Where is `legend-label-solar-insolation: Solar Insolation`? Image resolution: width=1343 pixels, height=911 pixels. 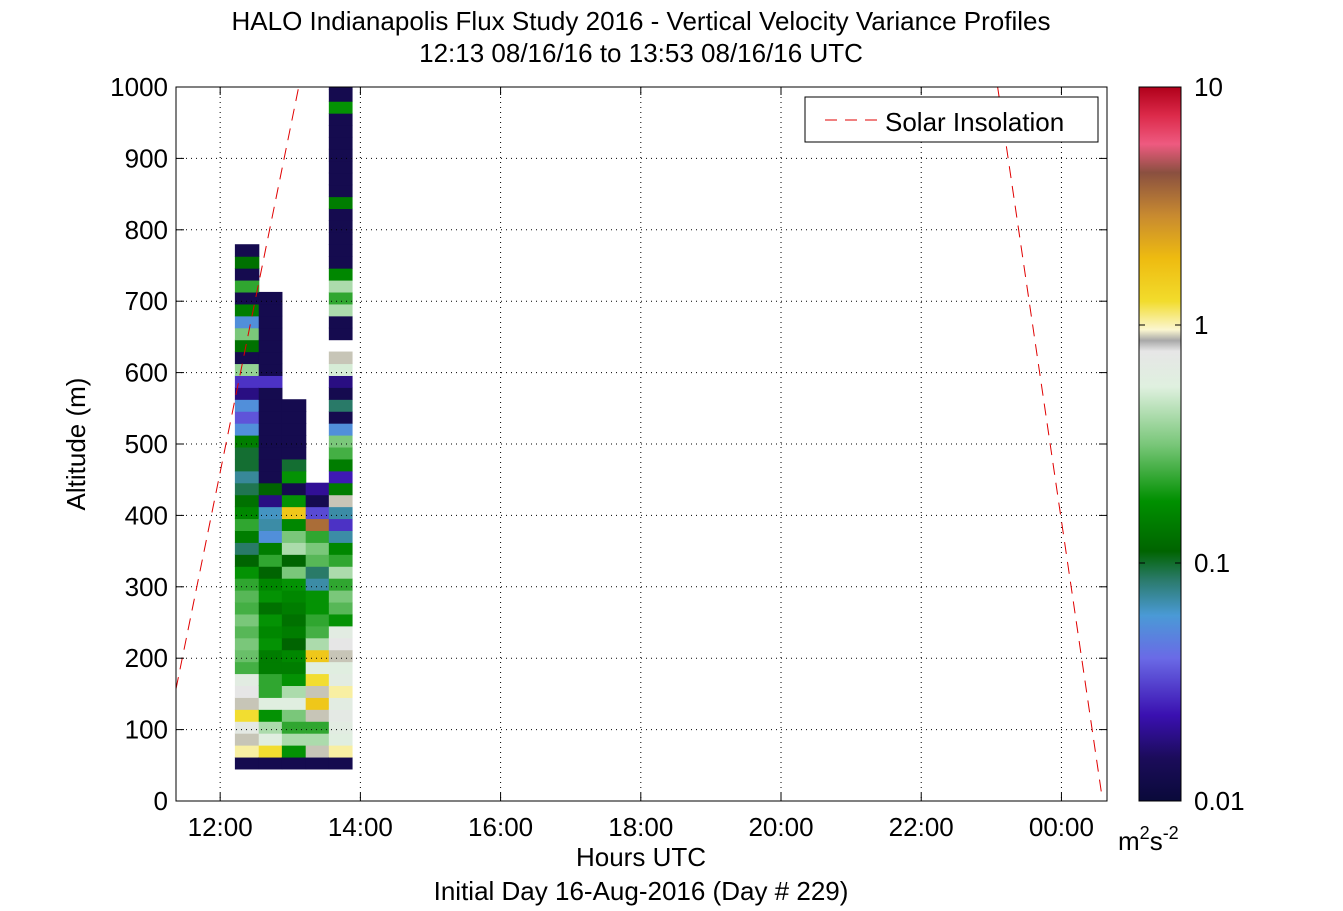
legend-label-solar-insolation: Solar Insolation is located at coordinates (974, 122).